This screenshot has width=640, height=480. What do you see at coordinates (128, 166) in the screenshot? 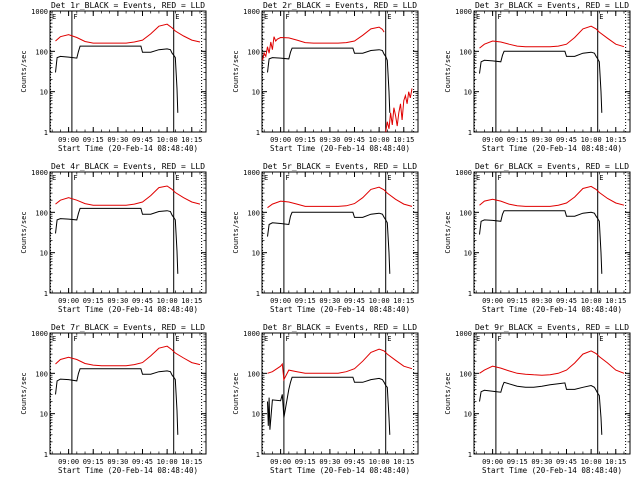
I see `panel-title: Det 4r_BLACK = Events, RED = LLD` at bounding box center [128, 166].